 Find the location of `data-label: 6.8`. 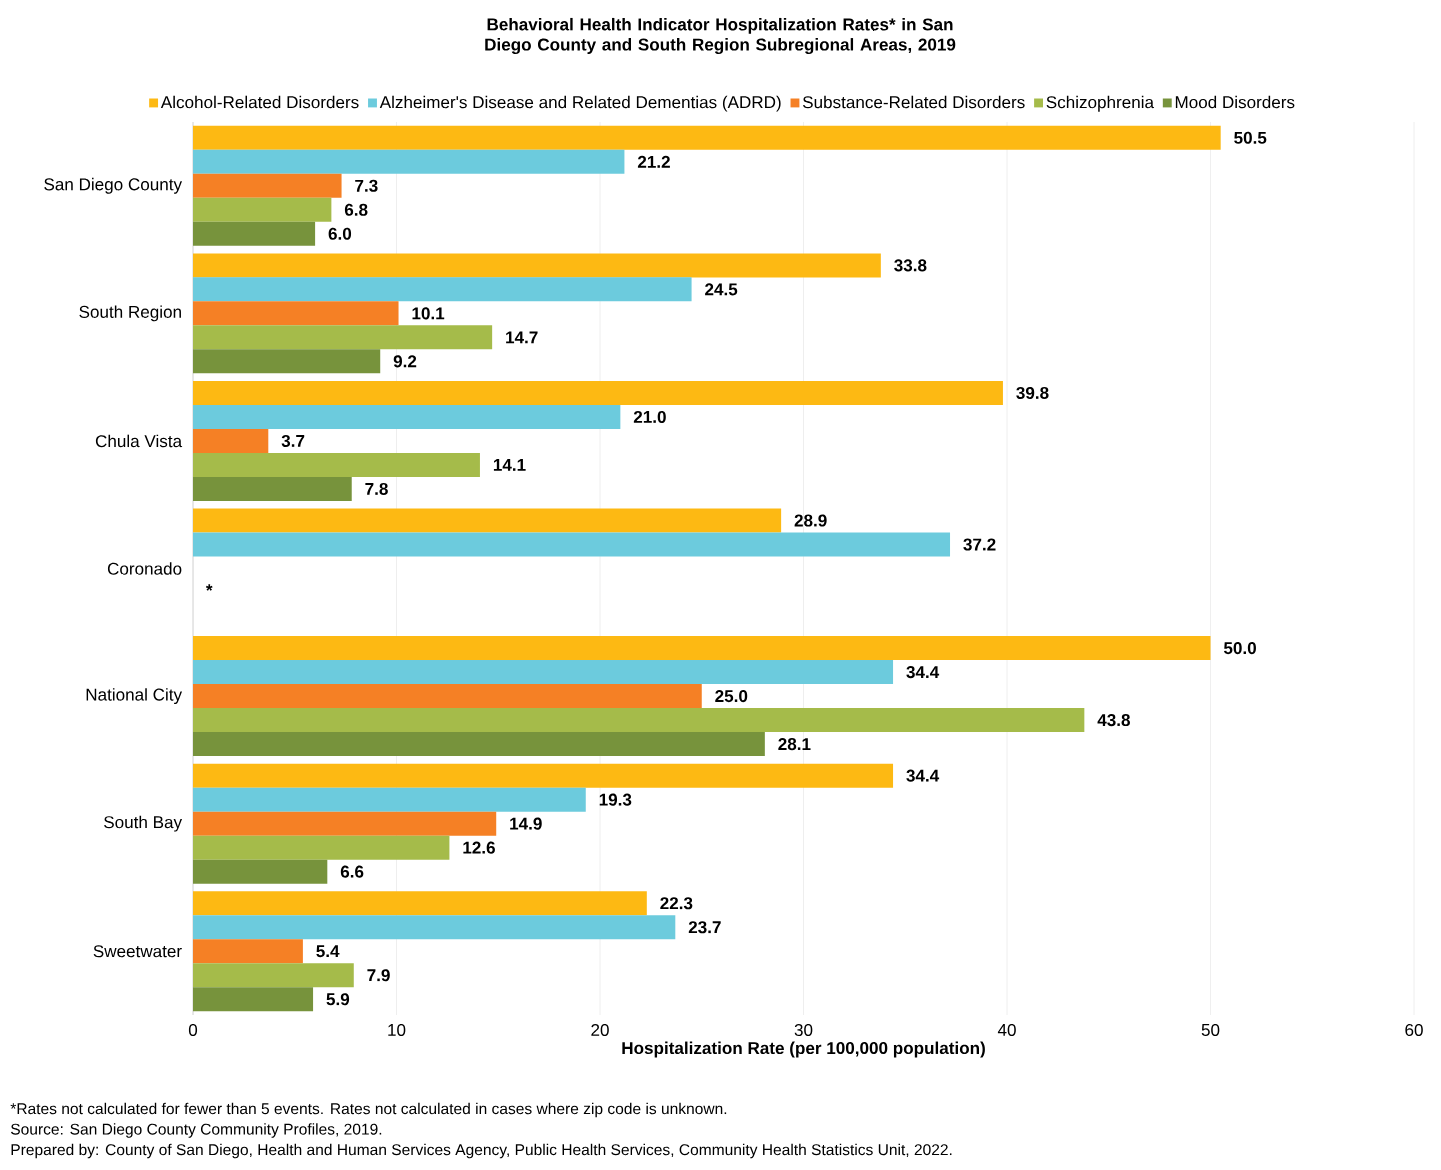

data-label: 6.8 is located at coordinates (356, 209).